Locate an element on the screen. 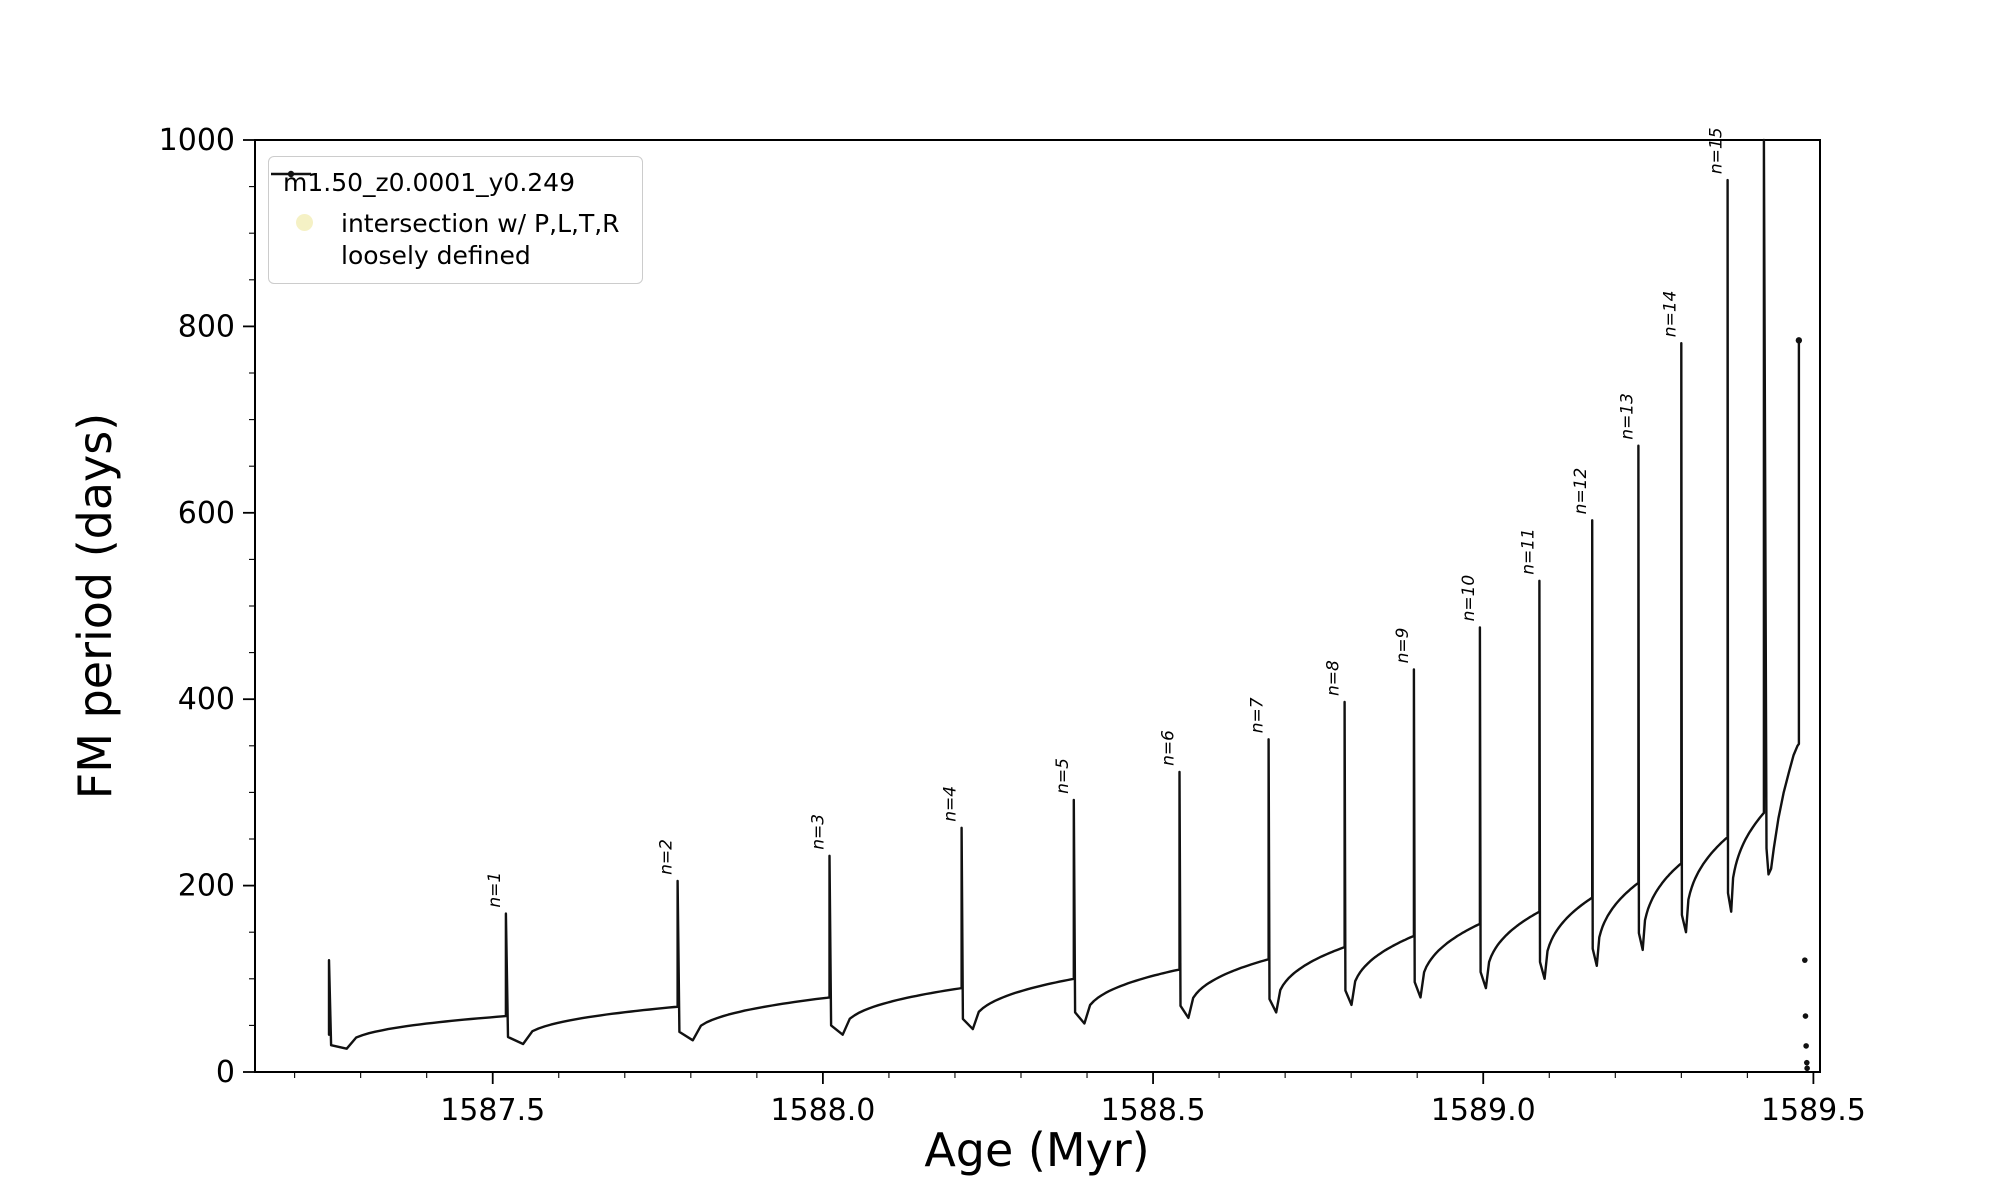 The height and width of the screenshot is (1200, 2000). x-tick-label: 1589.5 is located at coordinates (1813, 1110).